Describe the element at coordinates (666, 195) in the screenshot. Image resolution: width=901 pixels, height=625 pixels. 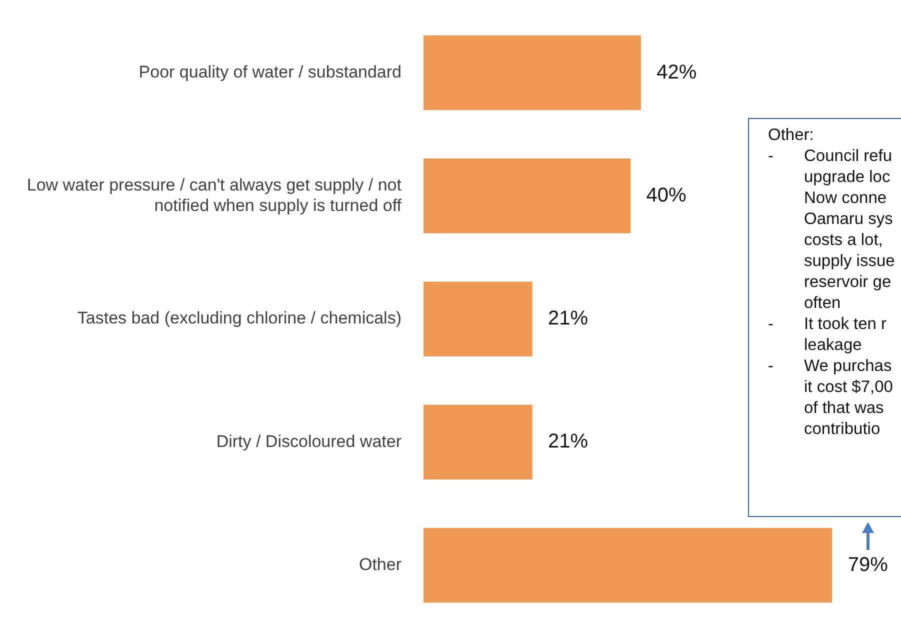
I see `data-label: 40%` at that location.